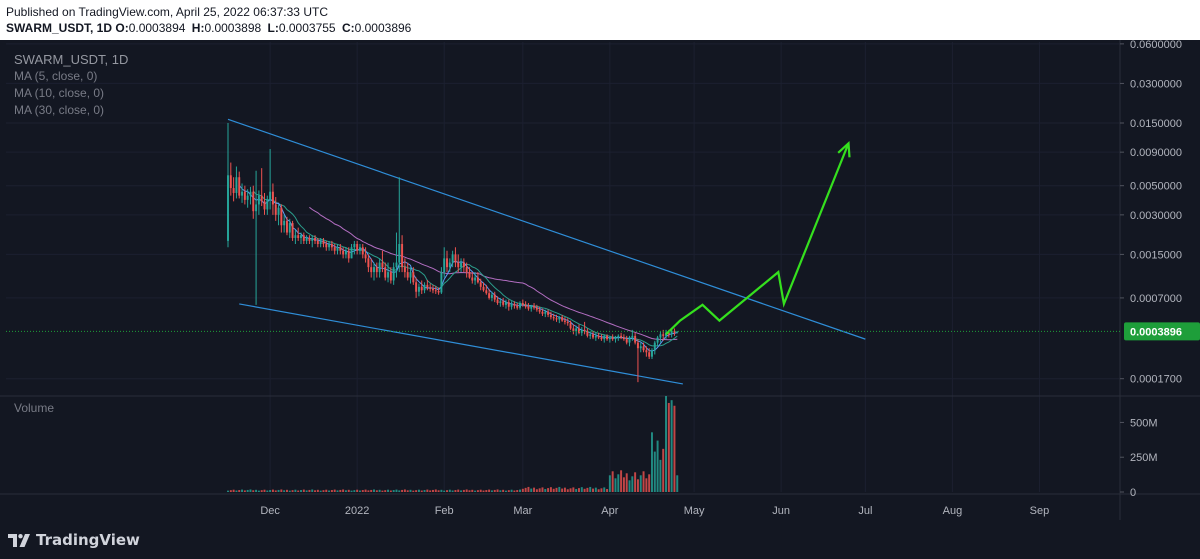  I want to click on last-price-tag, so click(1162, 331).